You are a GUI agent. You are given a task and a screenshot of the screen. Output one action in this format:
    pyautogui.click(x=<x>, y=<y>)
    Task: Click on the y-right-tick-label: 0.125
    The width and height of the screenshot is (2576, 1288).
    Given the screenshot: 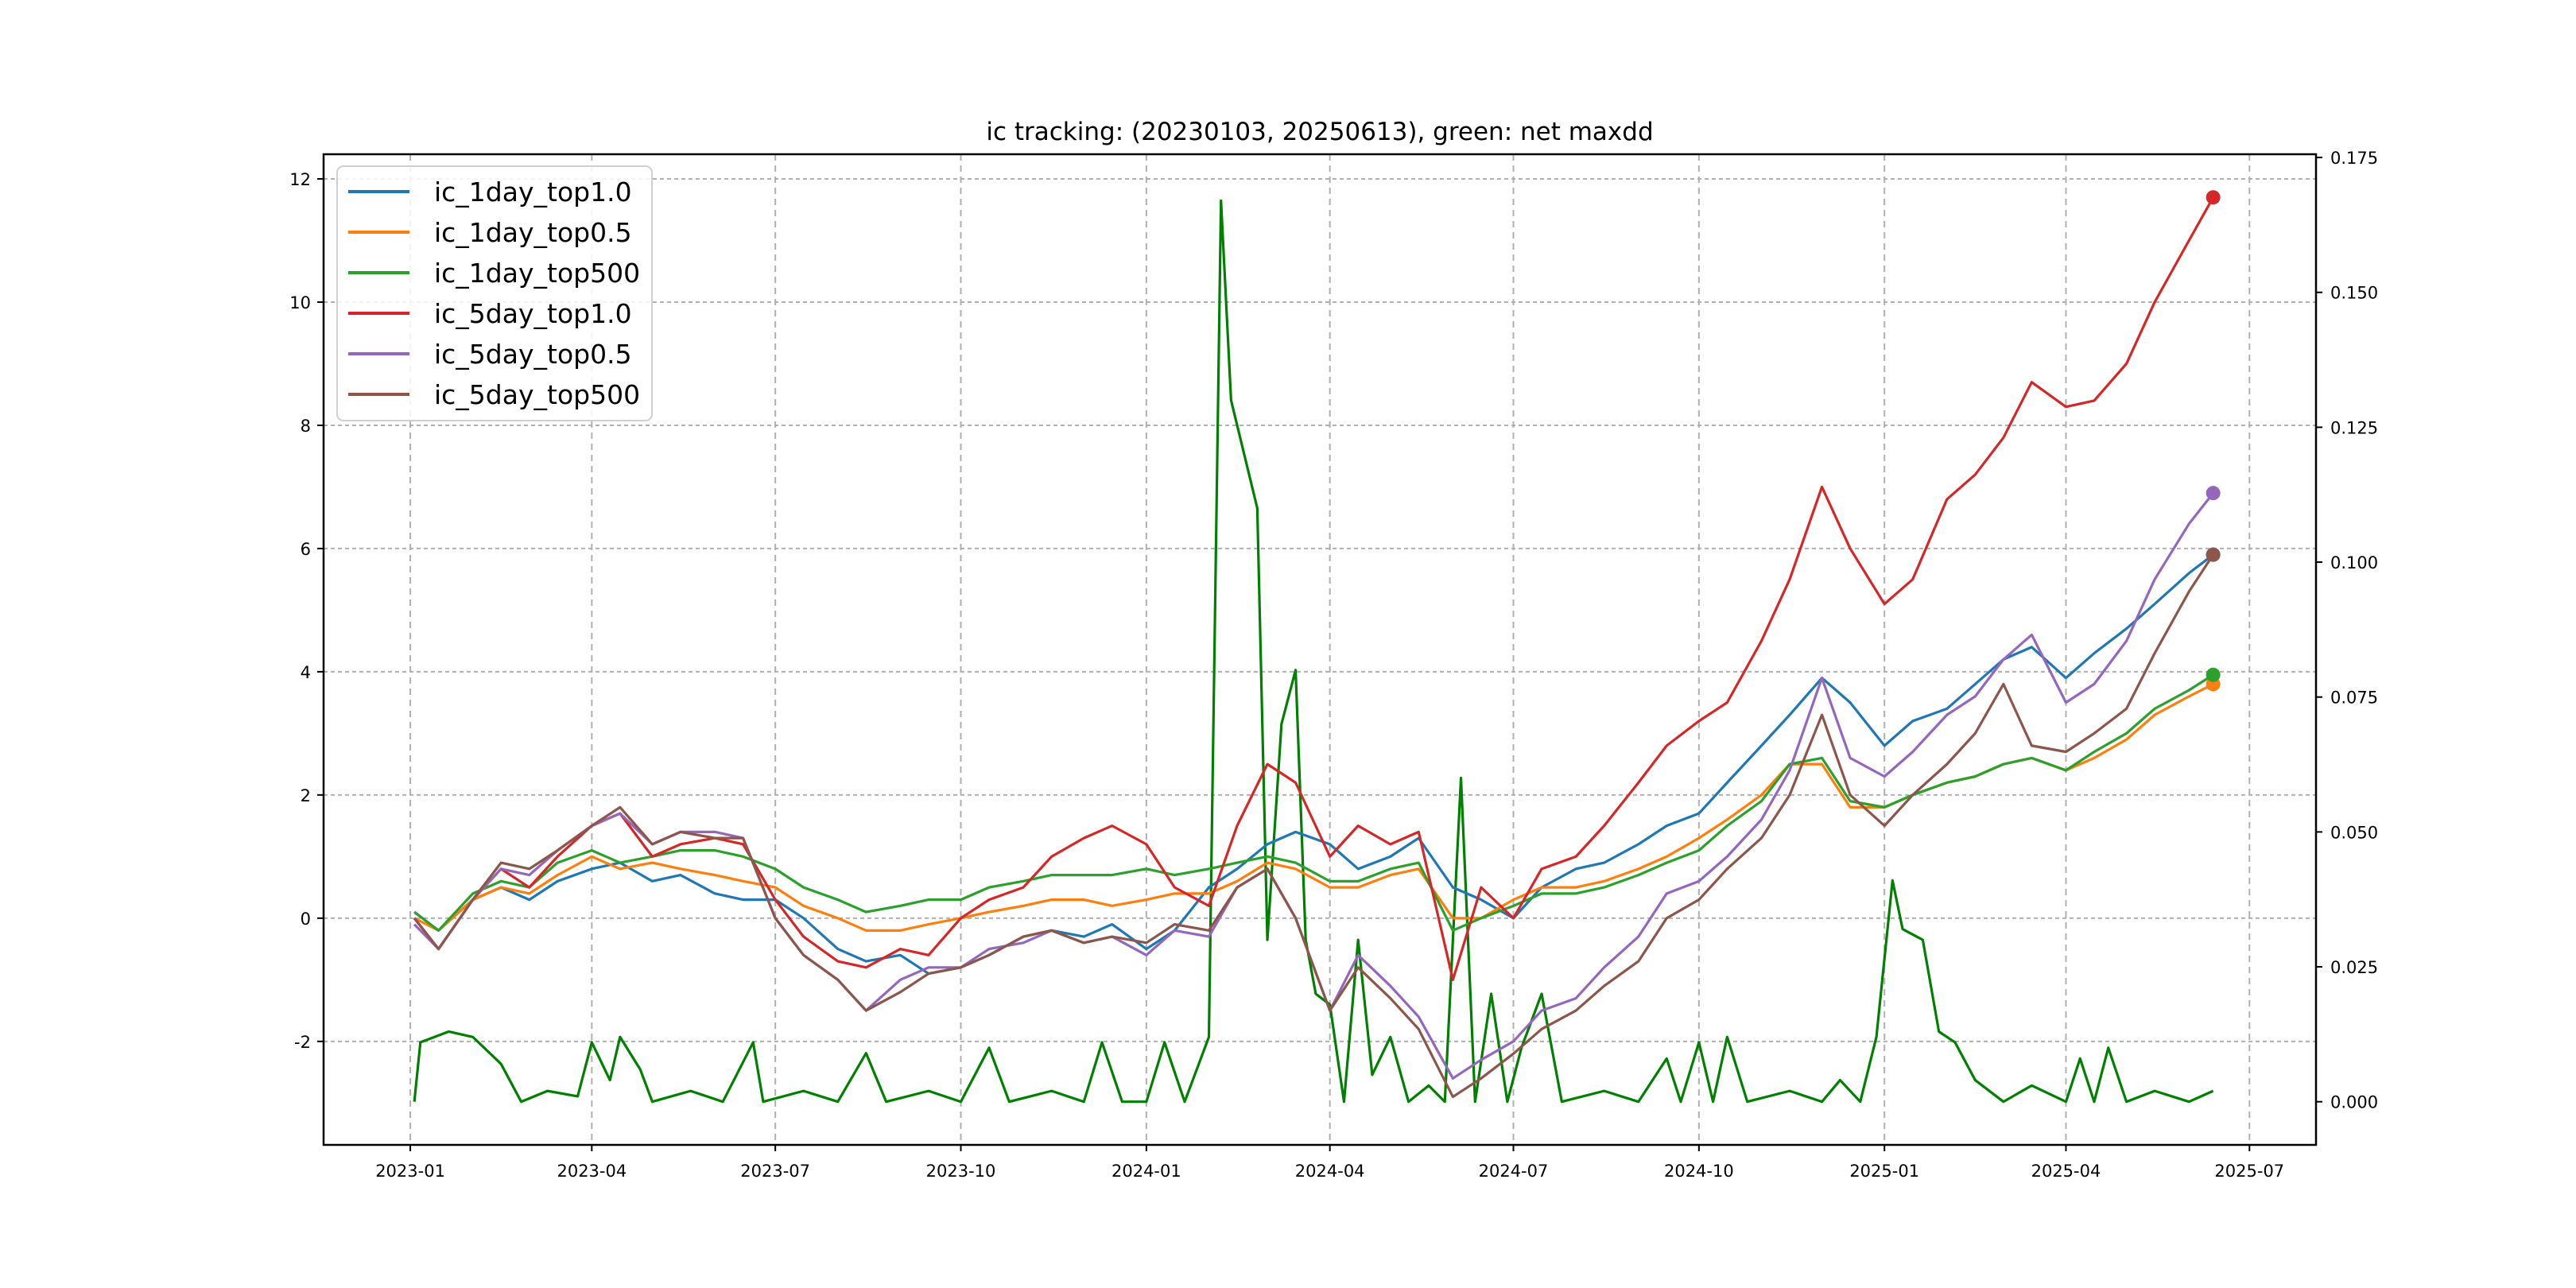 What is the action you would take?
    pyautogui.click(x=2354, y=427)
    